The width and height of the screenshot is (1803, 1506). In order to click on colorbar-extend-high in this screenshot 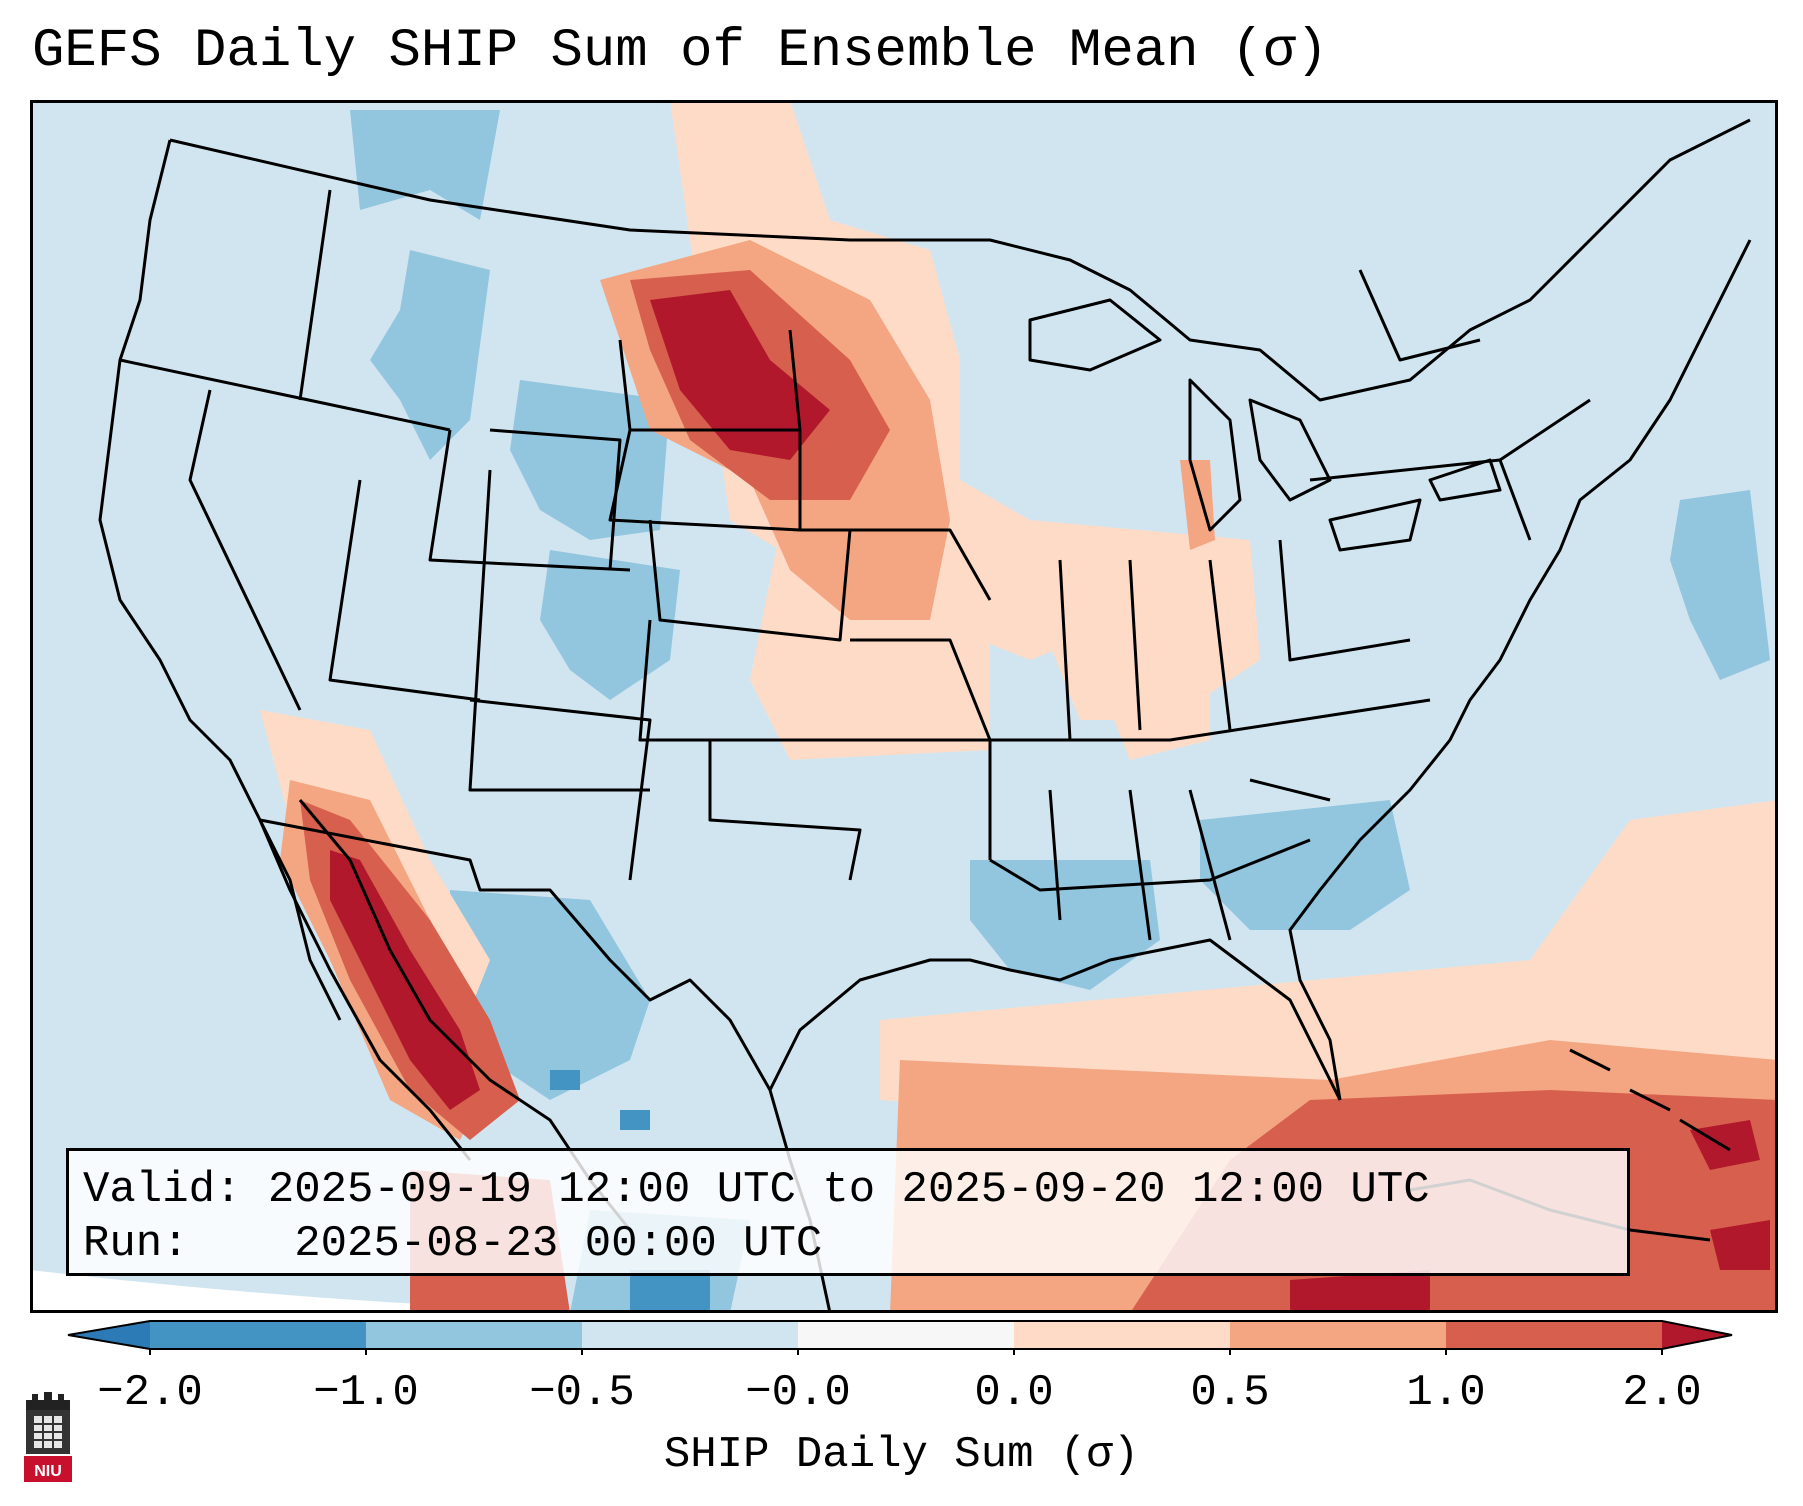, I will do `click(1697, 1335)`.